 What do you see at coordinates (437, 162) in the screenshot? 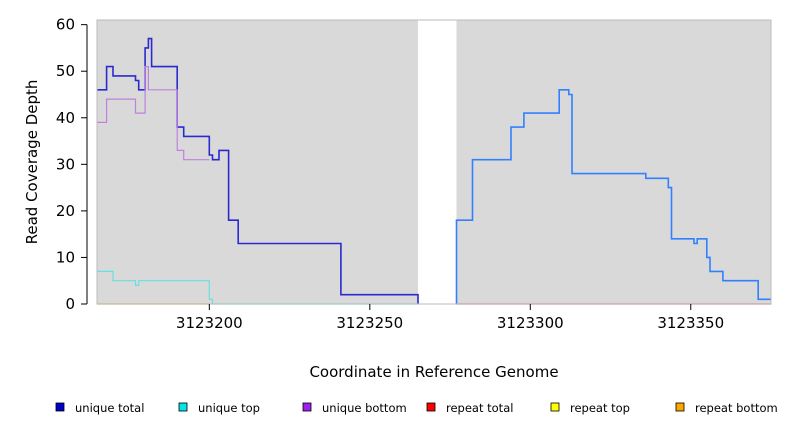
I see `gap-region` at bounding box center [437, 162].